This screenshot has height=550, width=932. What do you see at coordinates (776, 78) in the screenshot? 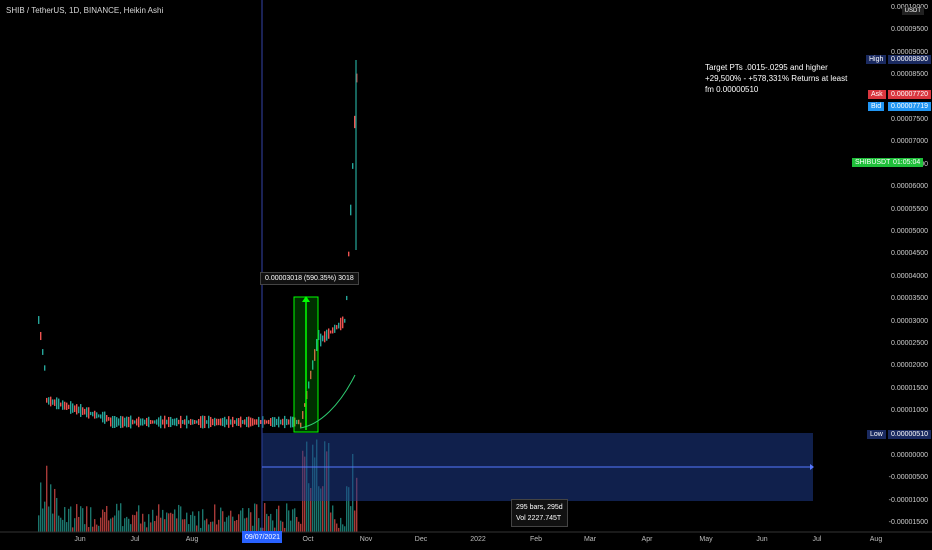
I see `annotation-line-2: +29,500% - +578,331% Returns at least` at bounding box center [776, 78].